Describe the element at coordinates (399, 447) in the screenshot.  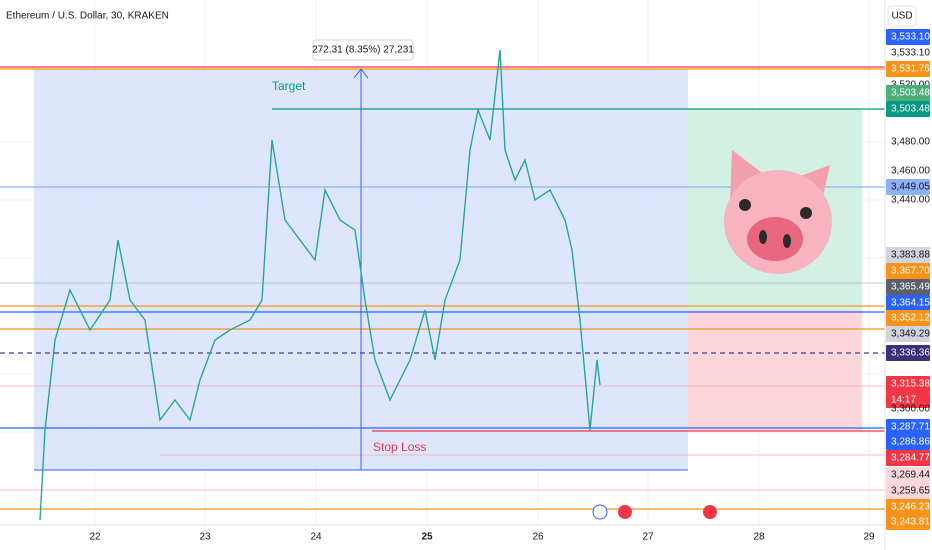
I see `stop-loss-label: Stop Loss` at that location.